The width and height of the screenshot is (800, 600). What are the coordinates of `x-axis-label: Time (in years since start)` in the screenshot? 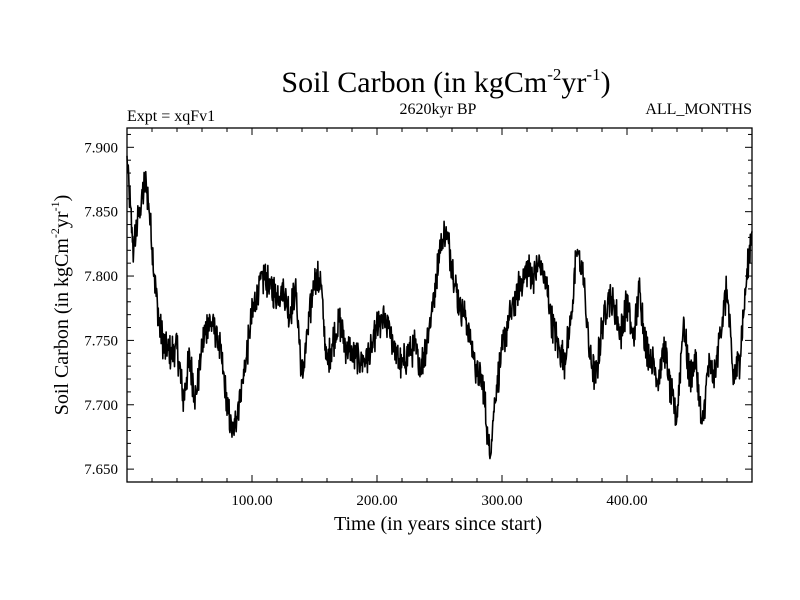 It's located at (438, 524).